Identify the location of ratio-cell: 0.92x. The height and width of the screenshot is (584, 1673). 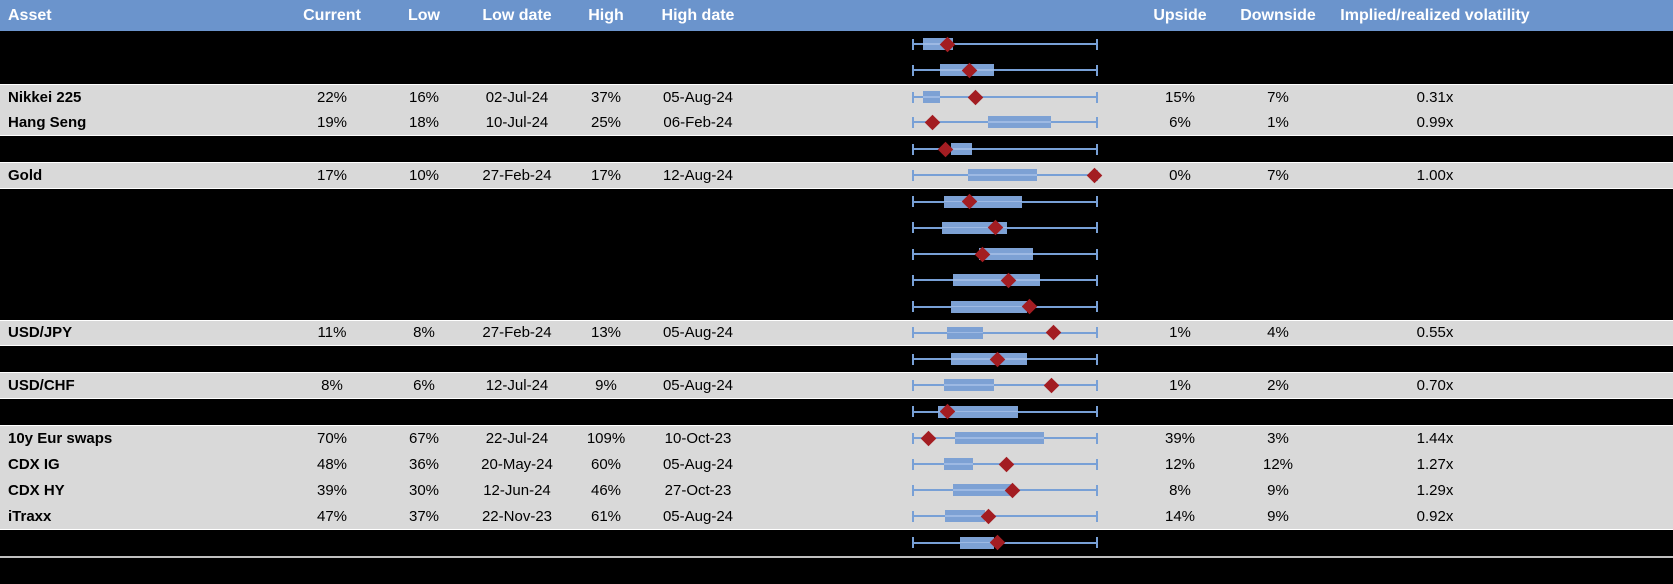
(1435, 516).